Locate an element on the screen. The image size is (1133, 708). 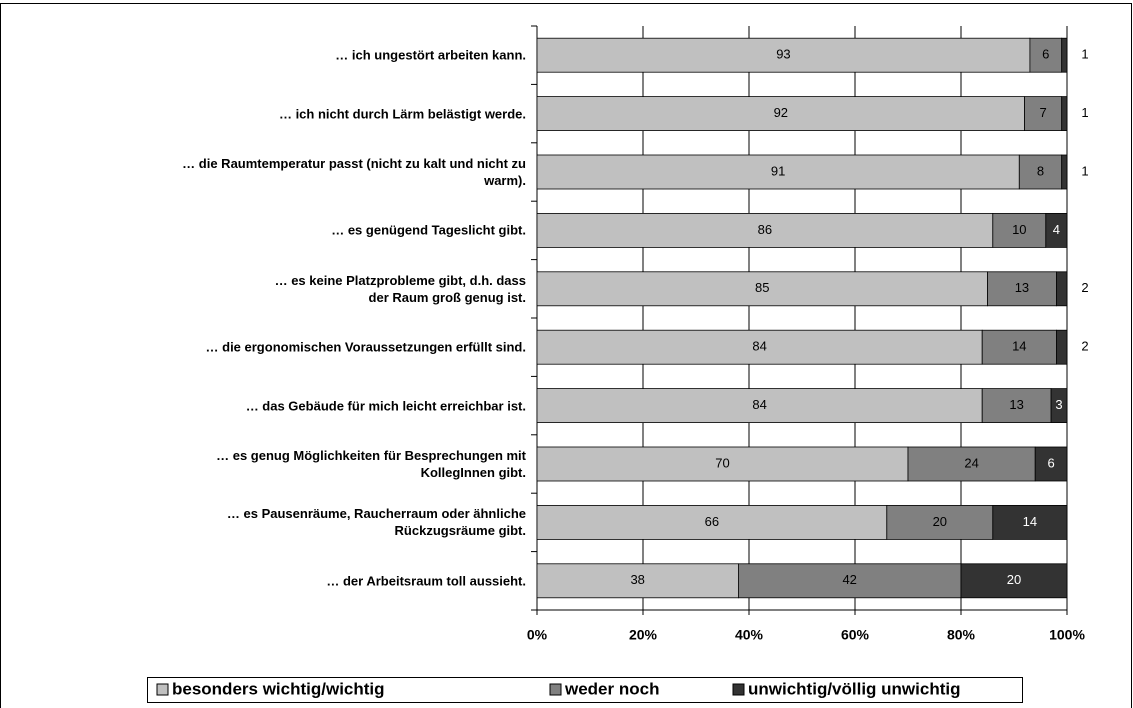
value-label: 7 is located at coordinates (1043, 112).